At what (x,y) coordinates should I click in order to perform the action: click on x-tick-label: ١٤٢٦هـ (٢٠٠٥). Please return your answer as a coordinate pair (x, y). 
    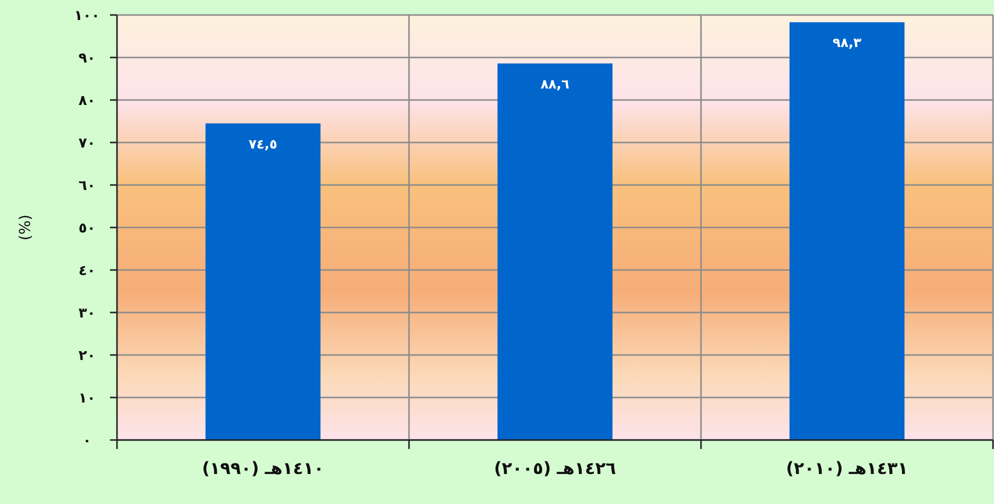
    Looking at the image, I should click on (555, 469).